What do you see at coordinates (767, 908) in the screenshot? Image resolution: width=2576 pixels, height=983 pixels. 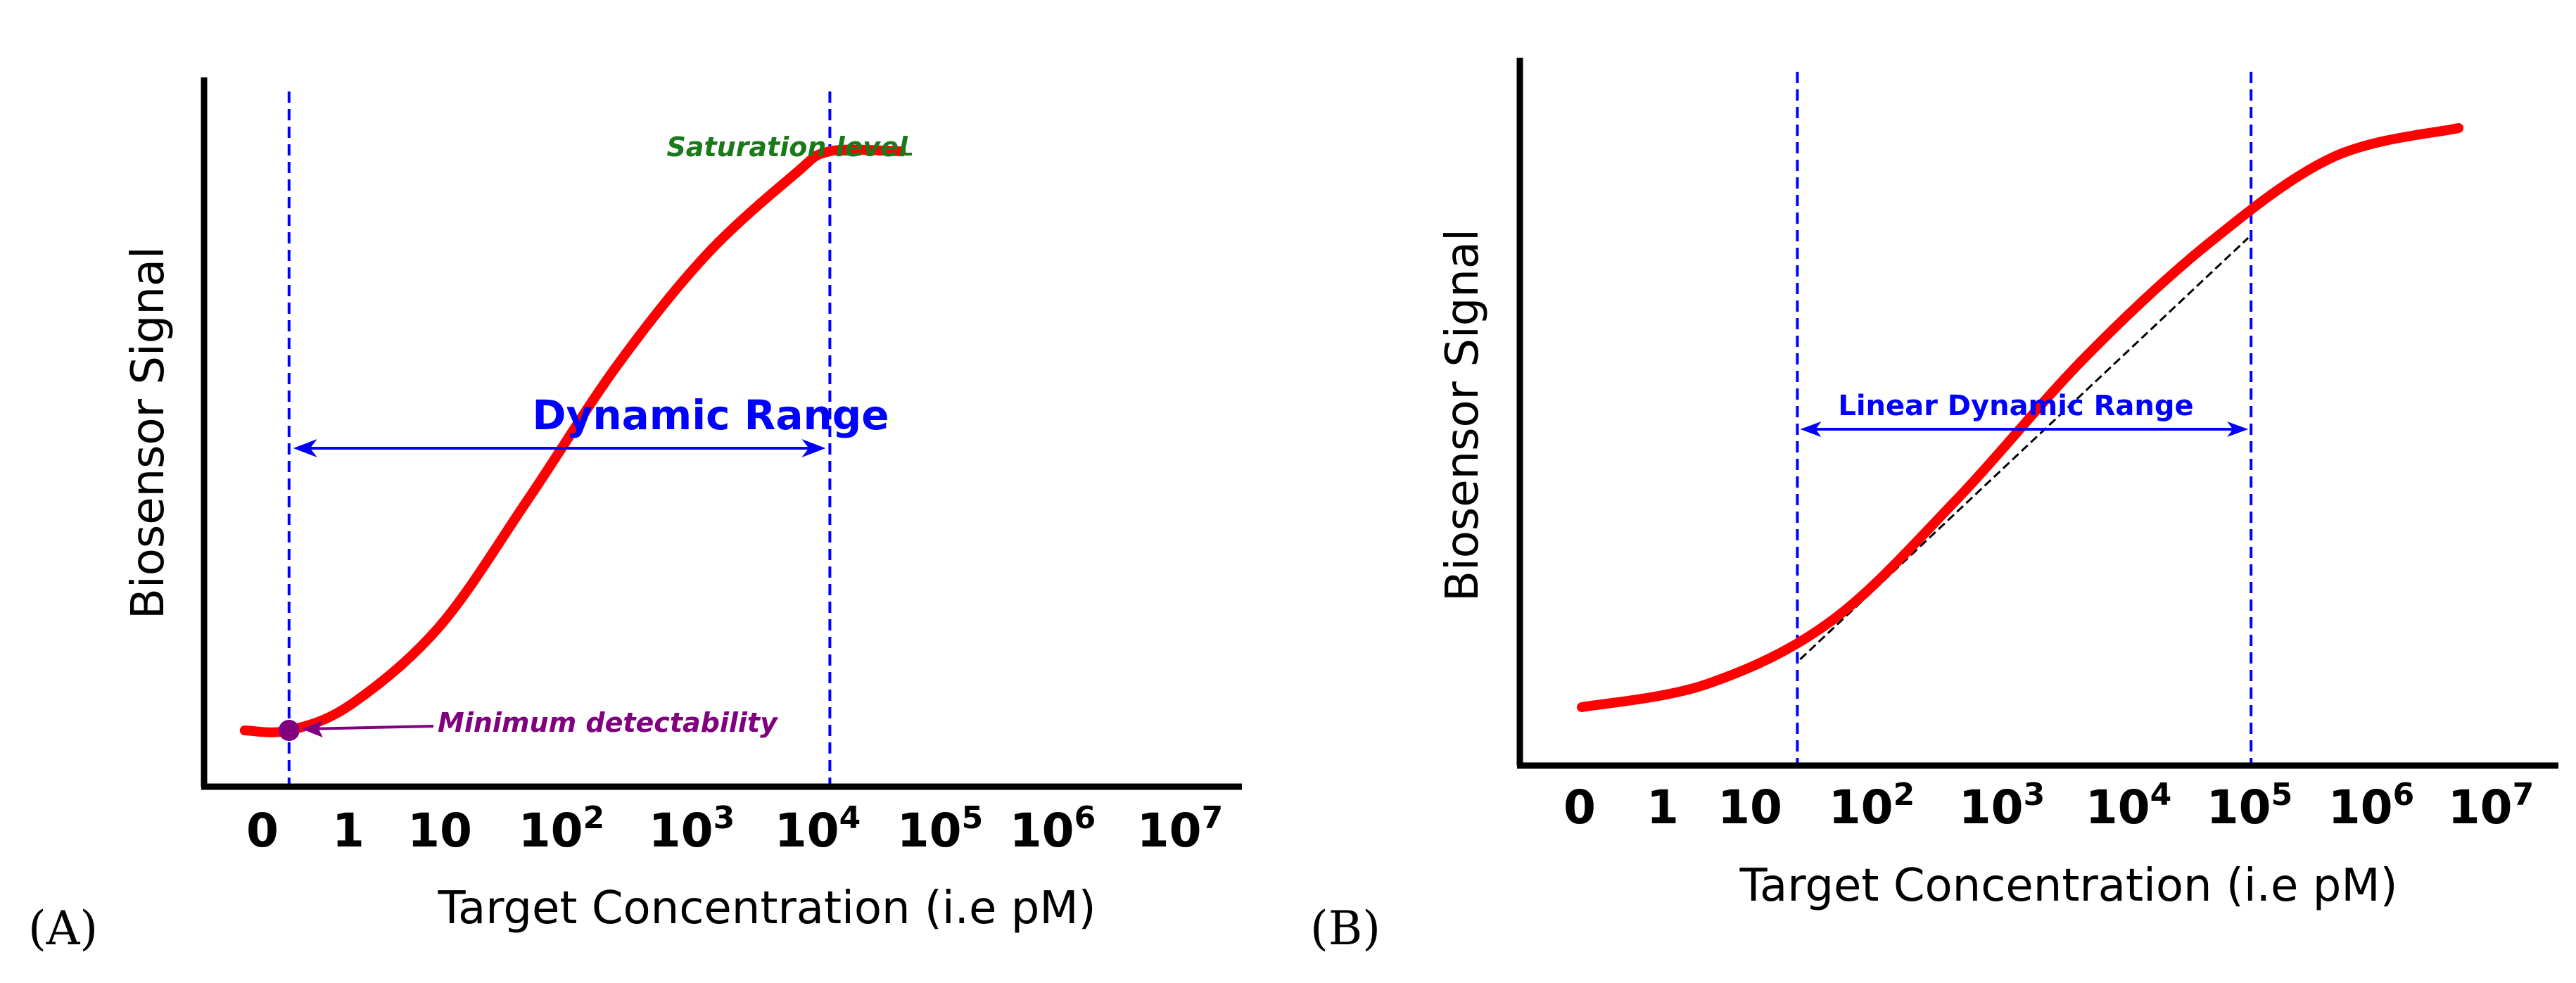 I see `panel-a-x-label: Target Concentration (i.e pM)` at bounding box center [767, 908].